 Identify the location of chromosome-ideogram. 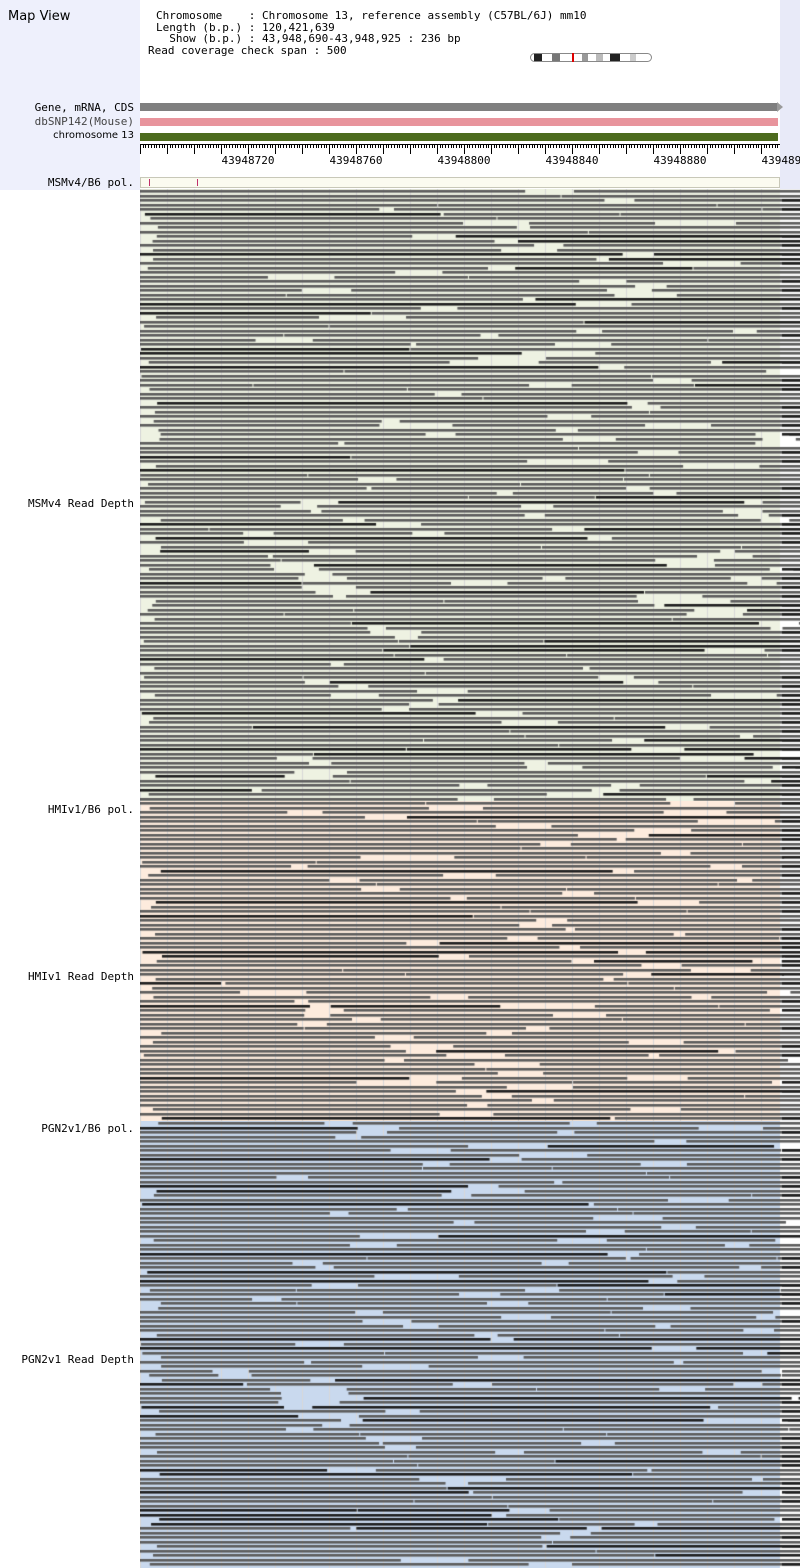
(591, 57).